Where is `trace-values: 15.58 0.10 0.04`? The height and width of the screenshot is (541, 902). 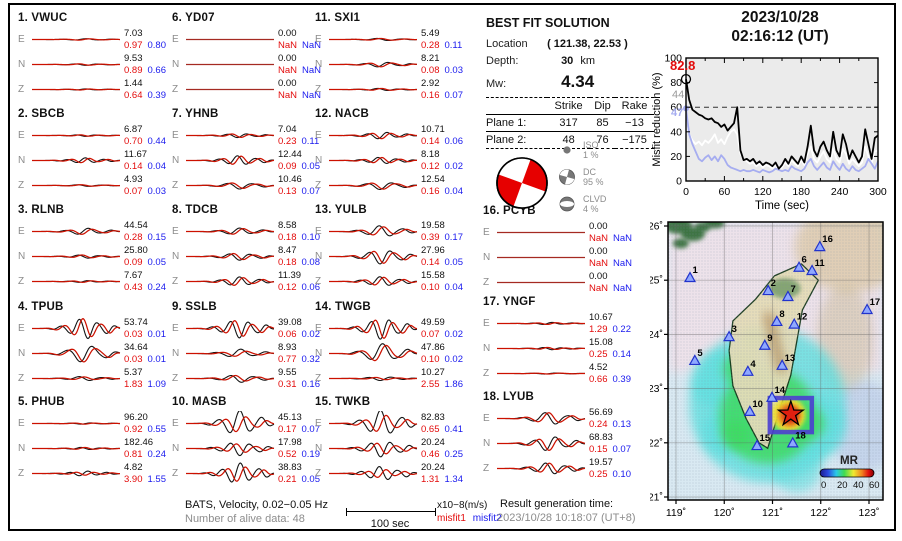 trace-values: 15.58 0.10 0.04 is located at coordinates (442, 281).